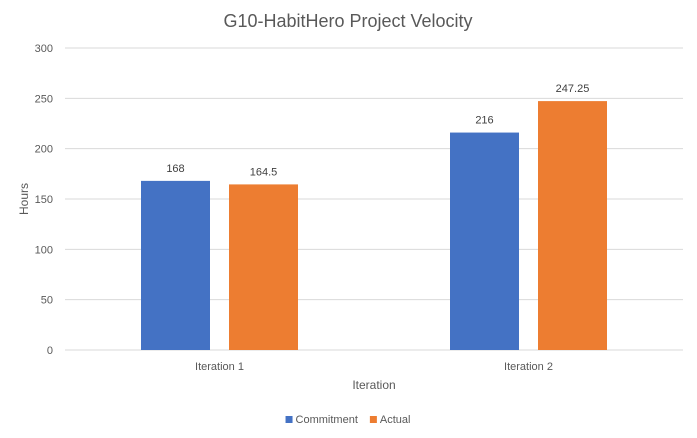 This screenshot has width=697, height=438. Describe the element at coordinates (347, 21) in the screenshot. I see `chart-title: G10-HabitHero Project Velocity` at that location.